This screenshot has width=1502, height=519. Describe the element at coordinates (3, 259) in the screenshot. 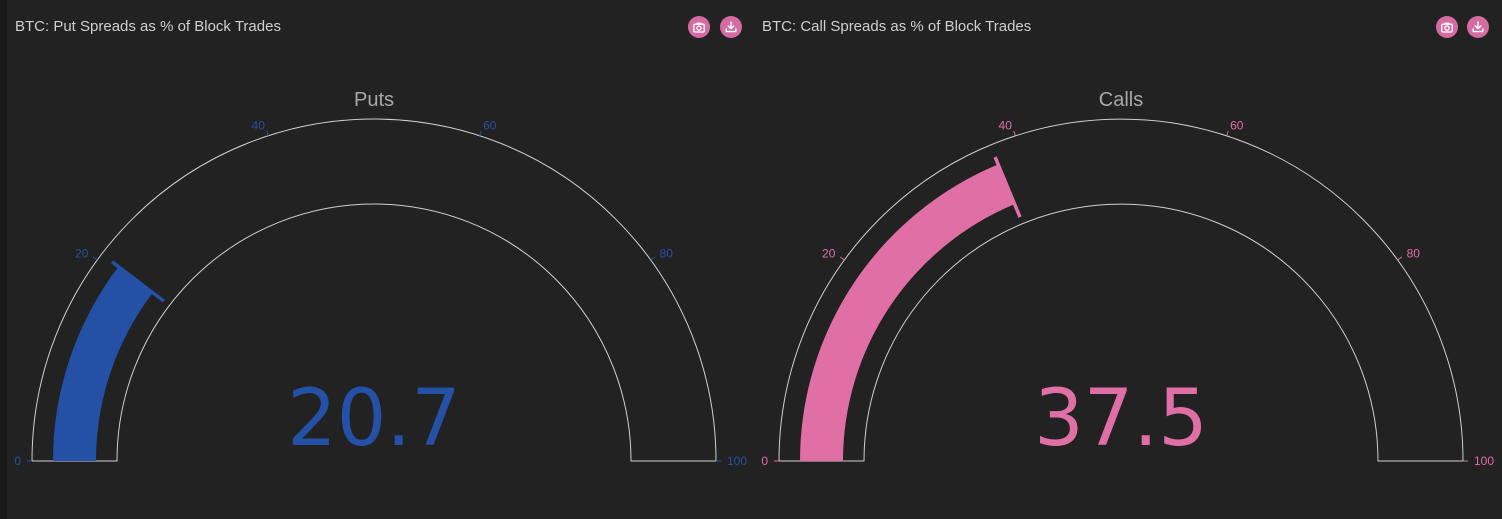

I see `left-edge` at that location.